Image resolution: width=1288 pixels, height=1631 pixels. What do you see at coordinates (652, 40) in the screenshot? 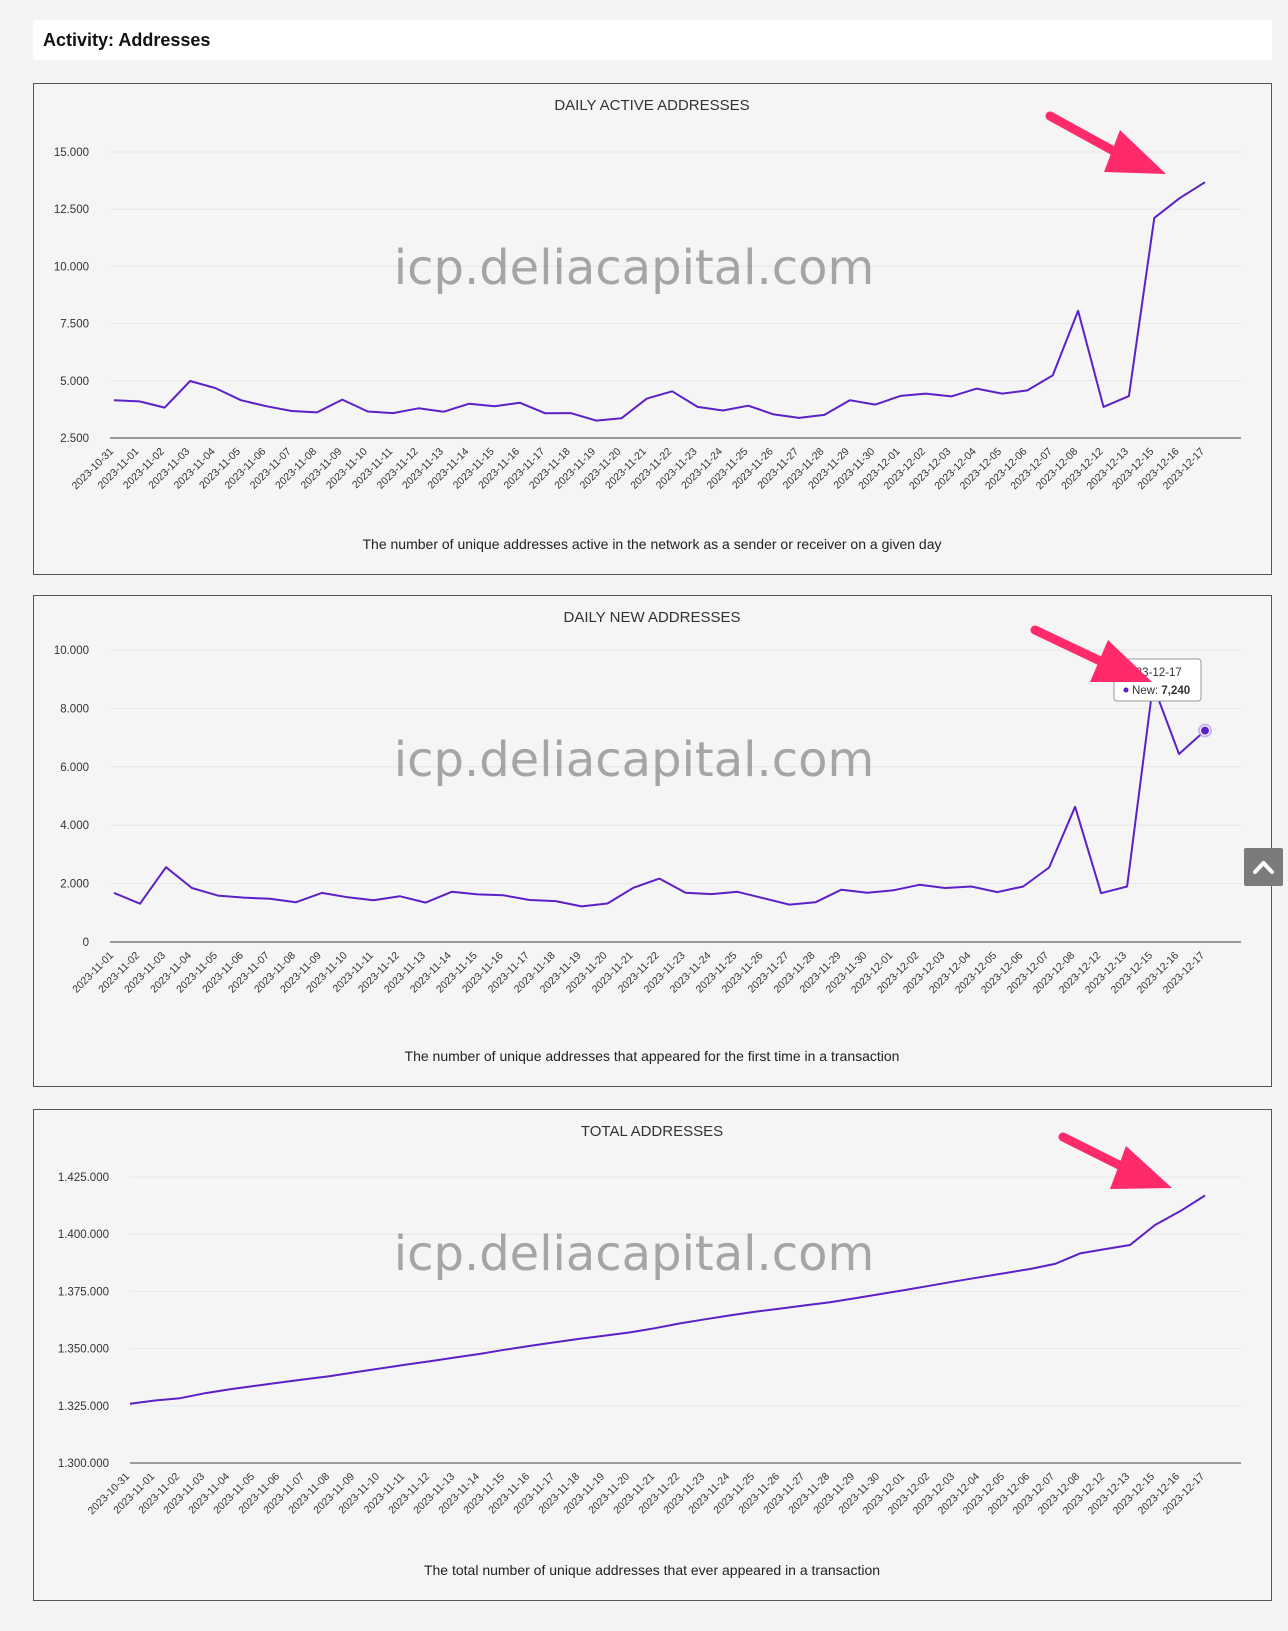
I see `page-header: Activity: Addresses` at bounding box center [652, 40].